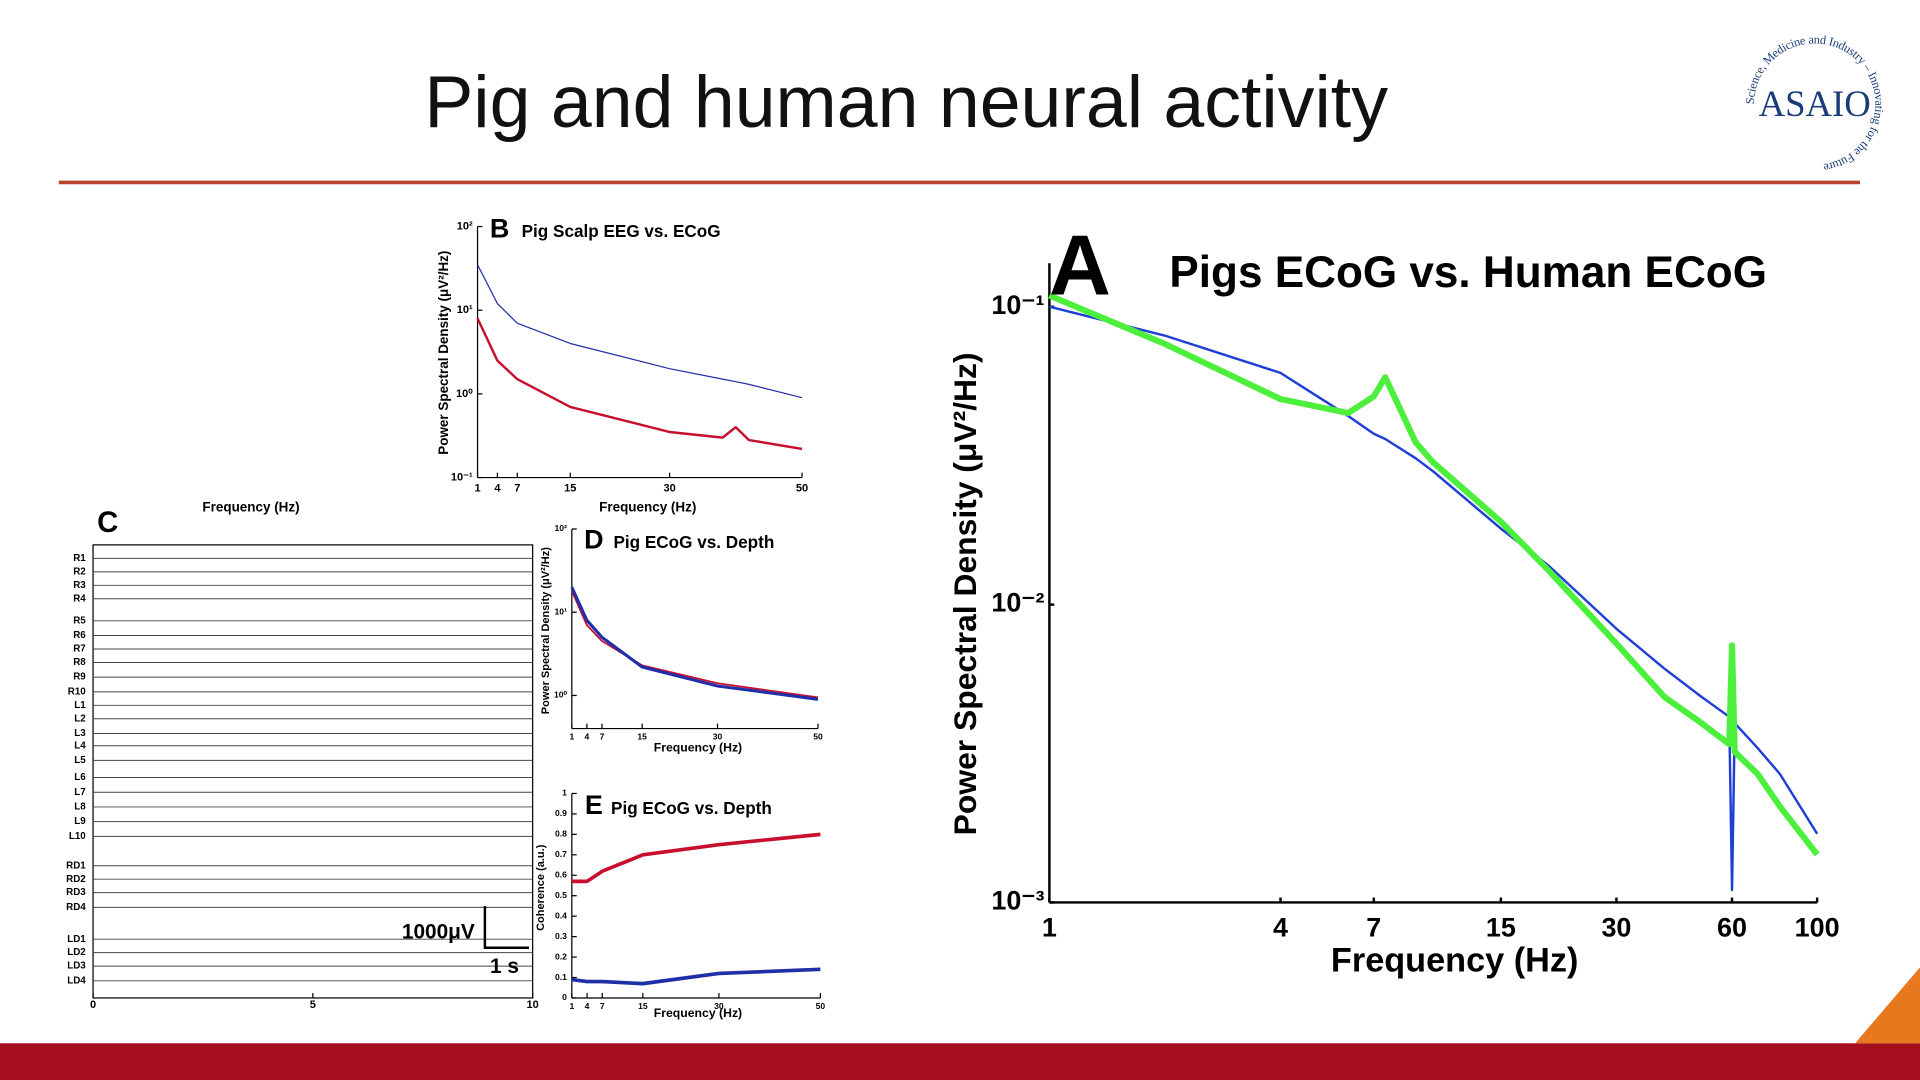 This screenshot has height=1080, width=1920. What do you see at coordinates (821, 1006) in the screenshot?
I see `x-tick-label: 50` at bounding box center [821, 1006].